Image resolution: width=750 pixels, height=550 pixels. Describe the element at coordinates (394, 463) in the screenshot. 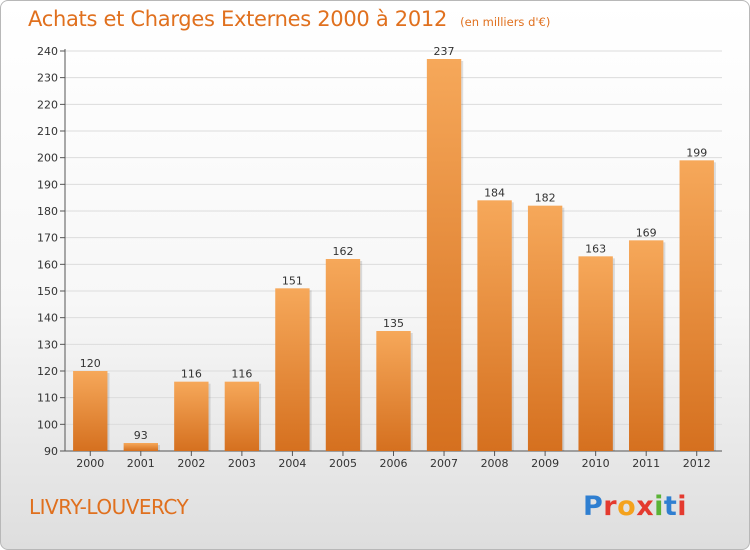

I see `x-tick-label: 2006` at that location.